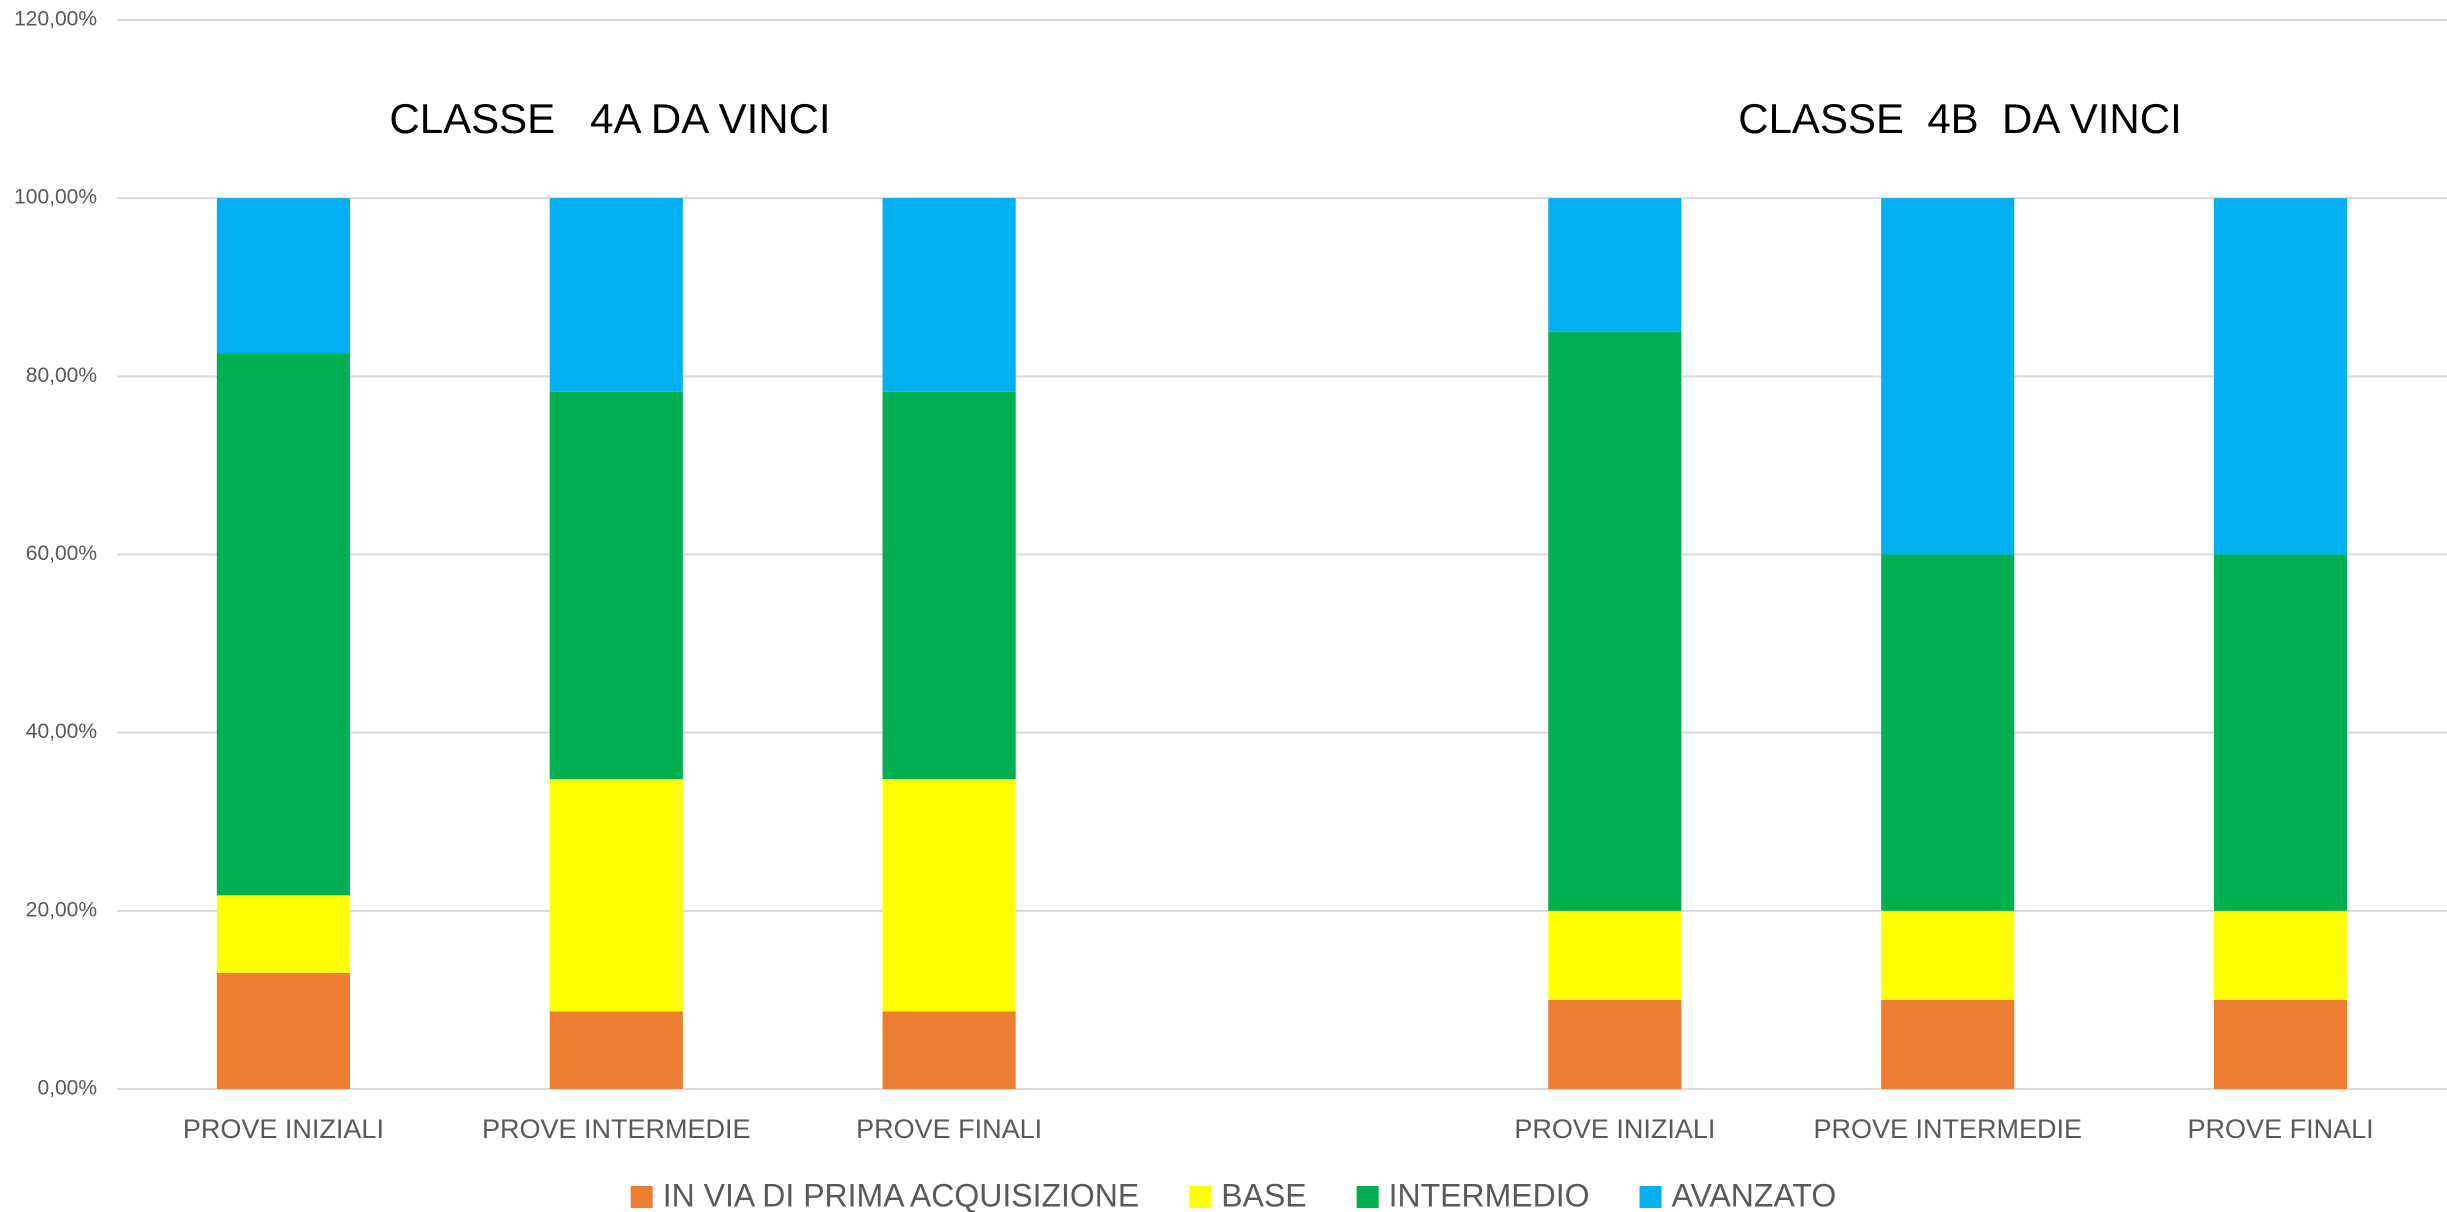 The image size is (2447, 1212). I want to click on y-tick-label: 120,00%, so click(55, 19).